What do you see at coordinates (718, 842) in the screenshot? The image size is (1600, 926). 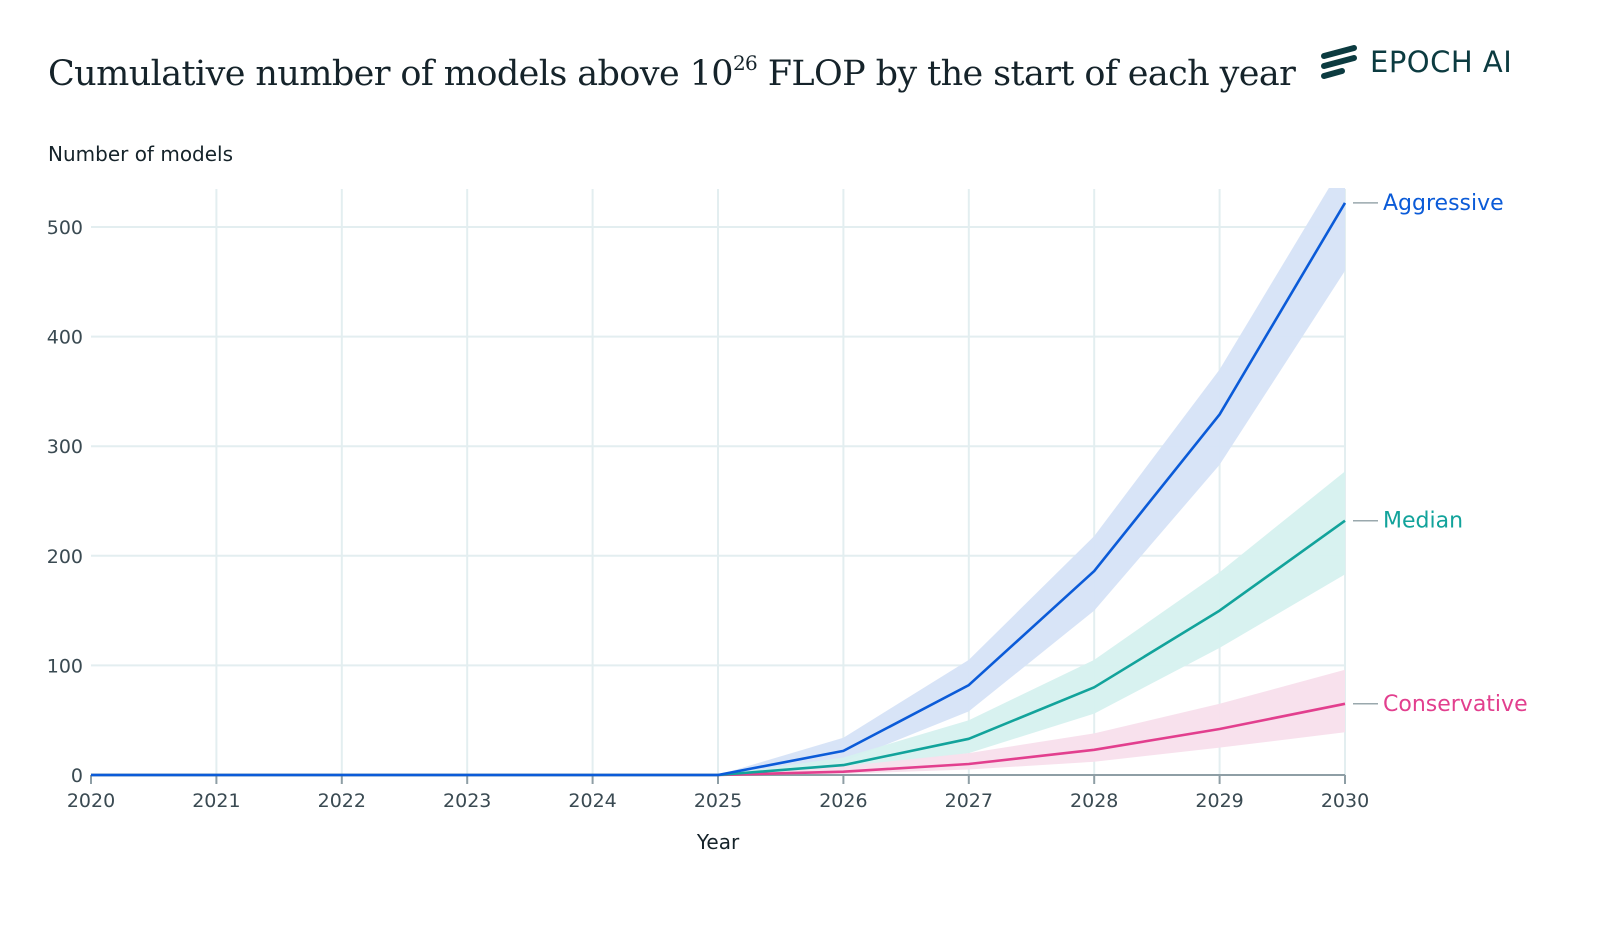 I see `x-axis-label: Year` at bounding box center [718, 842].